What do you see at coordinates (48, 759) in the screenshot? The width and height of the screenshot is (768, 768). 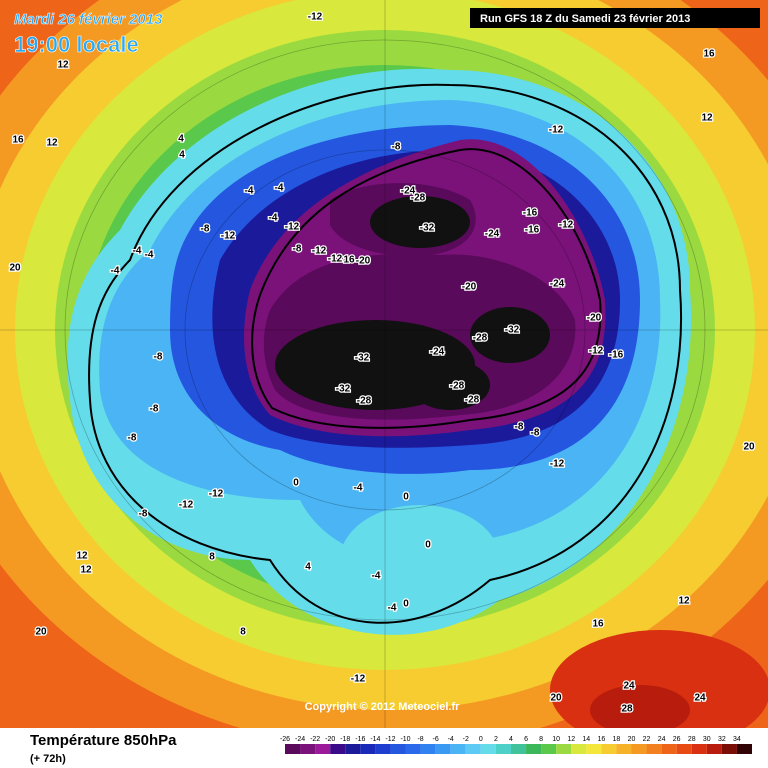 I see `lead-time: (+ 72h)` at bounding box center [48, 759].